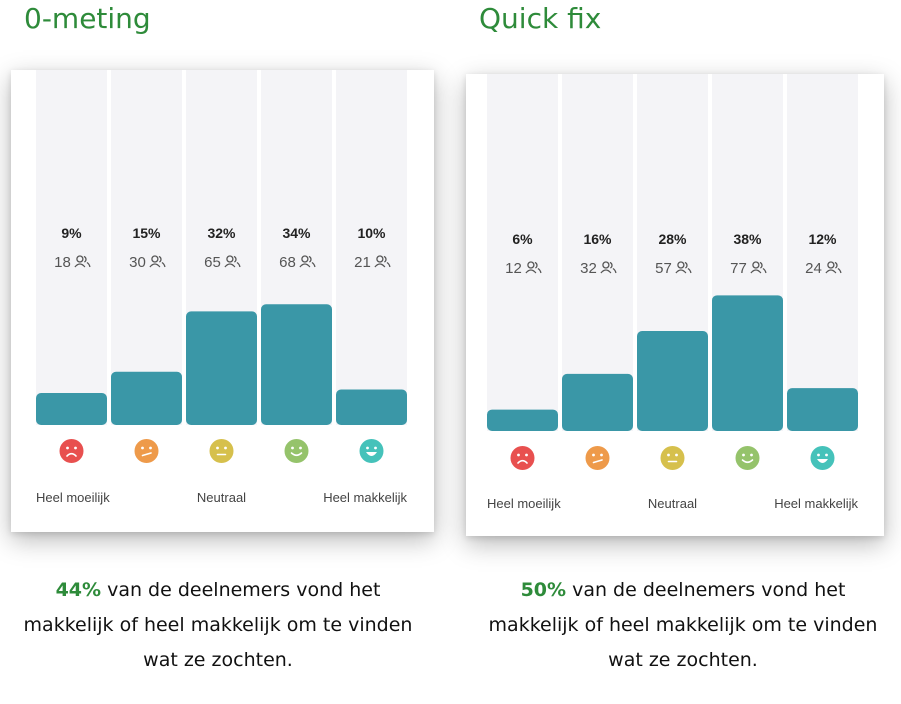 This screenshot has width=901, height=704. Describe the element at coordinates (747, 239) in the screenshot. I see `percentage-label: 38%` at that location.